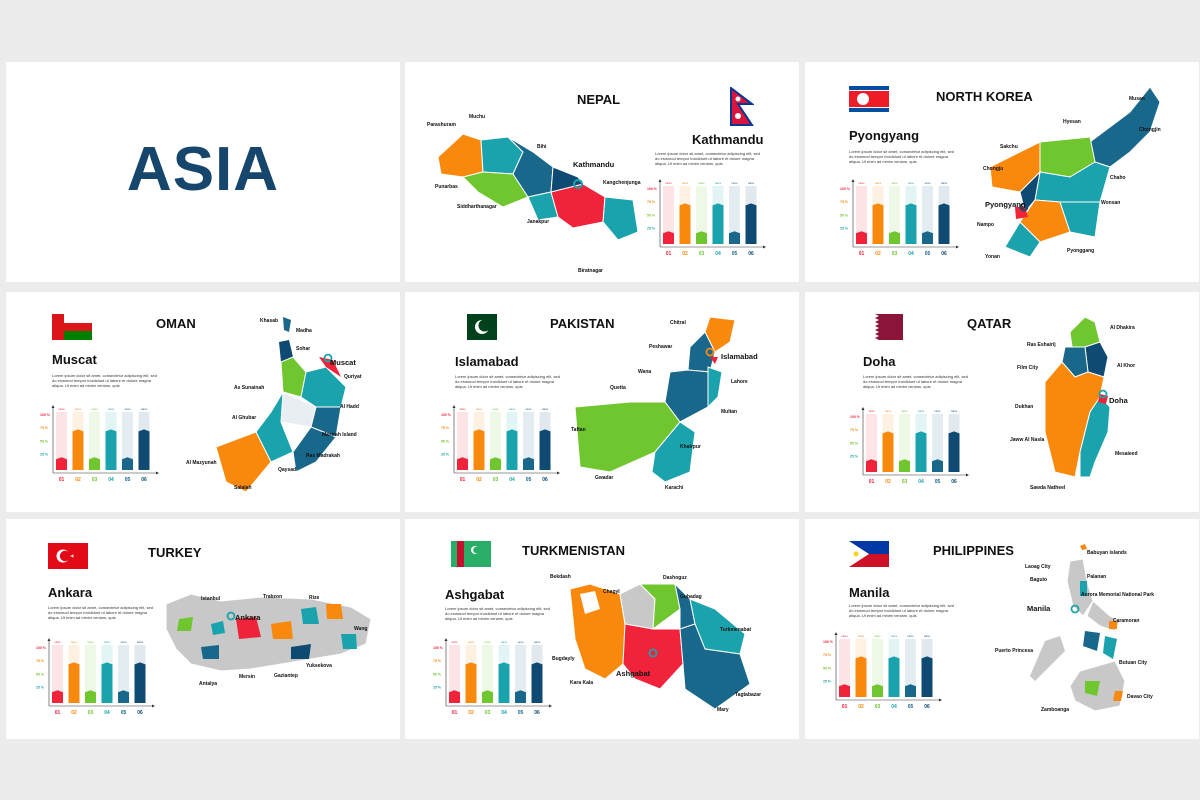 The image size is (1200, 800). What do you see at coordinates (582, 323) in the screenshot?
I see `country-name: PAKISTAN` at bounding box center [582, 323].